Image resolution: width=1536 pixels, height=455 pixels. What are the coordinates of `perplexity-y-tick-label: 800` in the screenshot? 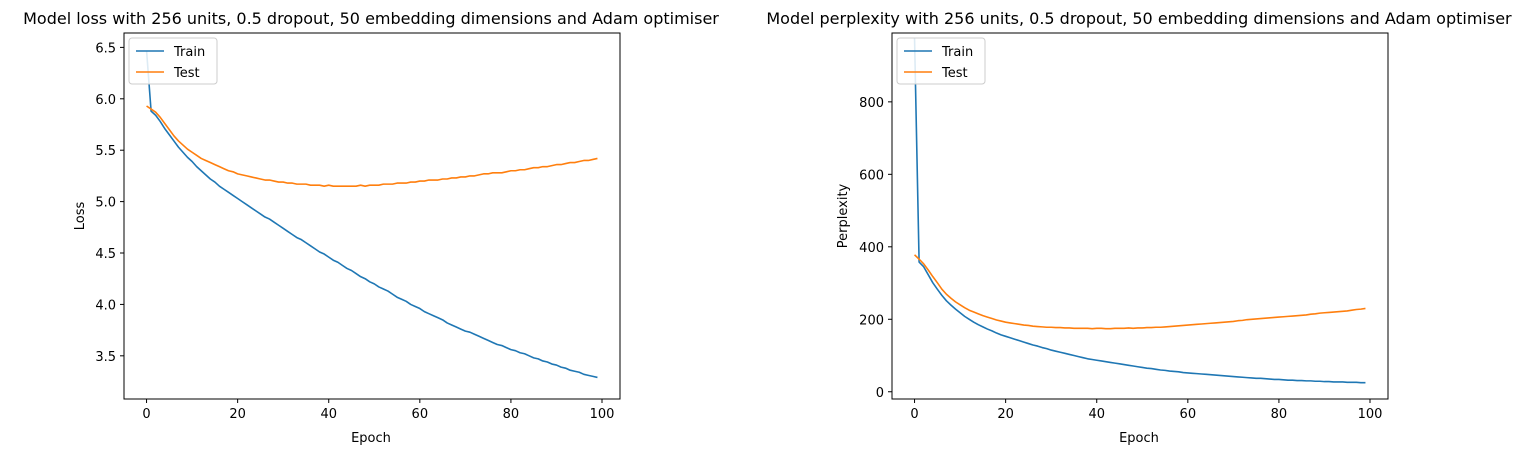 It's located at (871, 103).